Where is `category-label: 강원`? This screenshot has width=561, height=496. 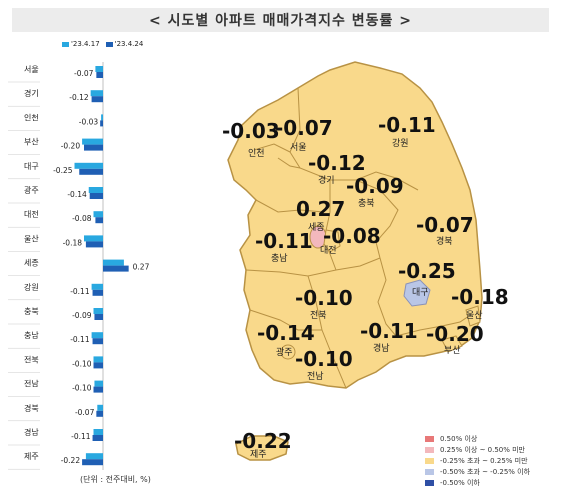 category-label: 강원 is located at coordinates (31, 287).